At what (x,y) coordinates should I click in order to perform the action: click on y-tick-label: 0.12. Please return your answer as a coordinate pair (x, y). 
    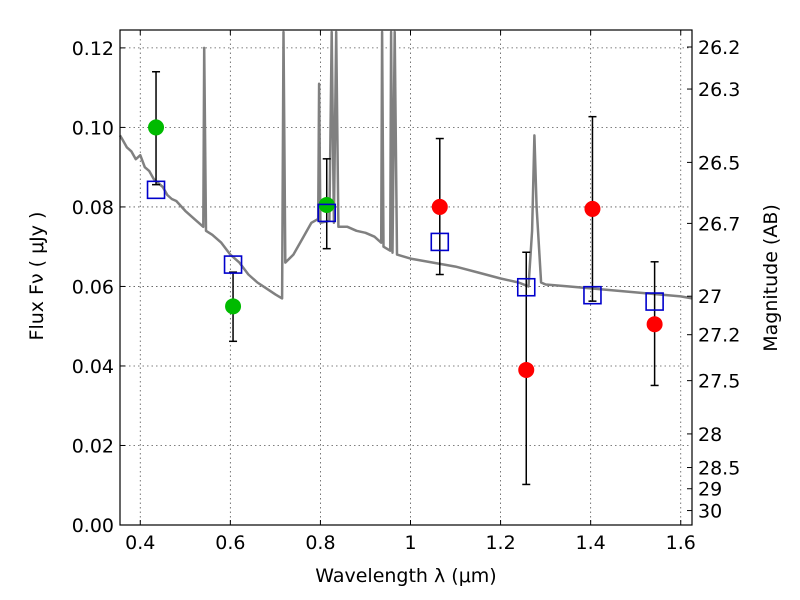
    Looking at the image, I should click on (93, 49).